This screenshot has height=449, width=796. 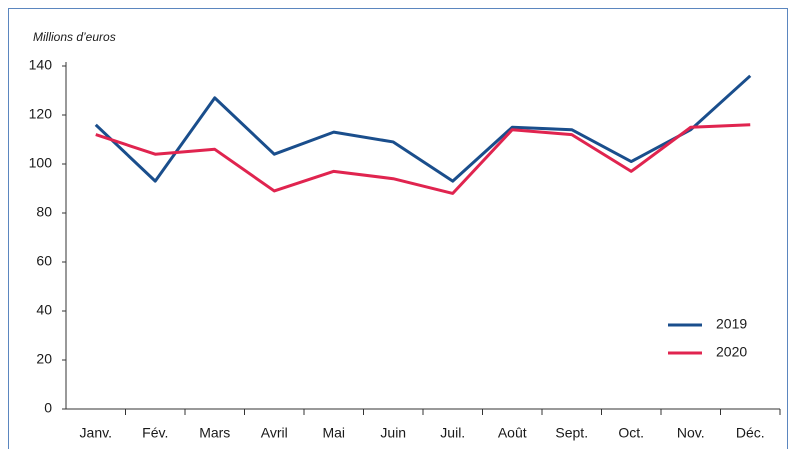 I want to click on x-tick-label: Juil., so click(x=452, y=433).